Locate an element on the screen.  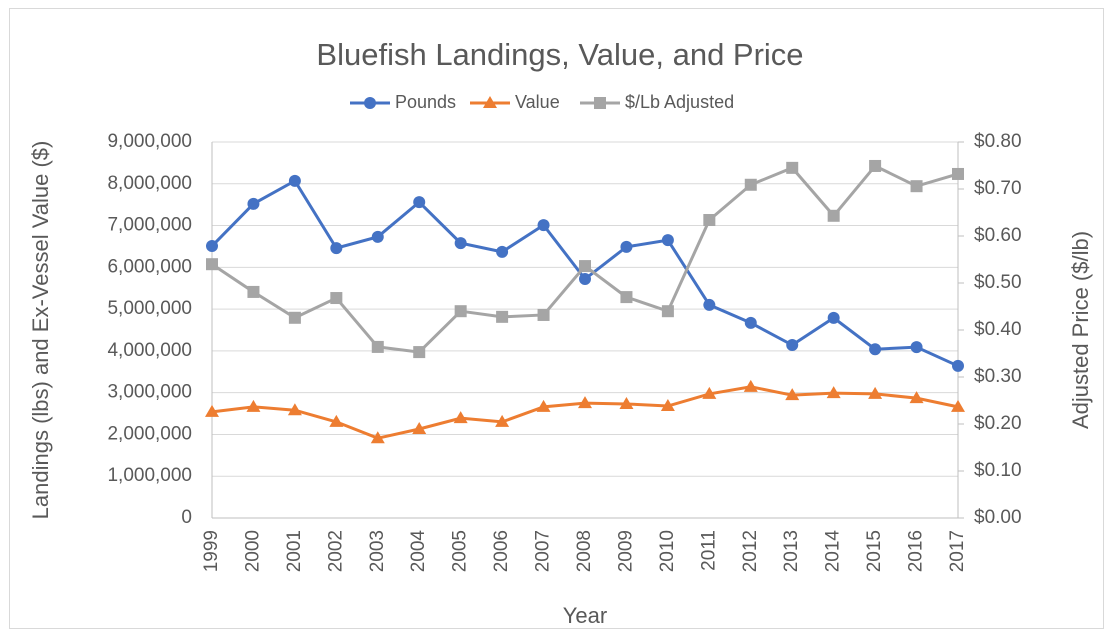
chart-title: Bluefish Landings, Value, and Price is located at coordinates (559, 54).